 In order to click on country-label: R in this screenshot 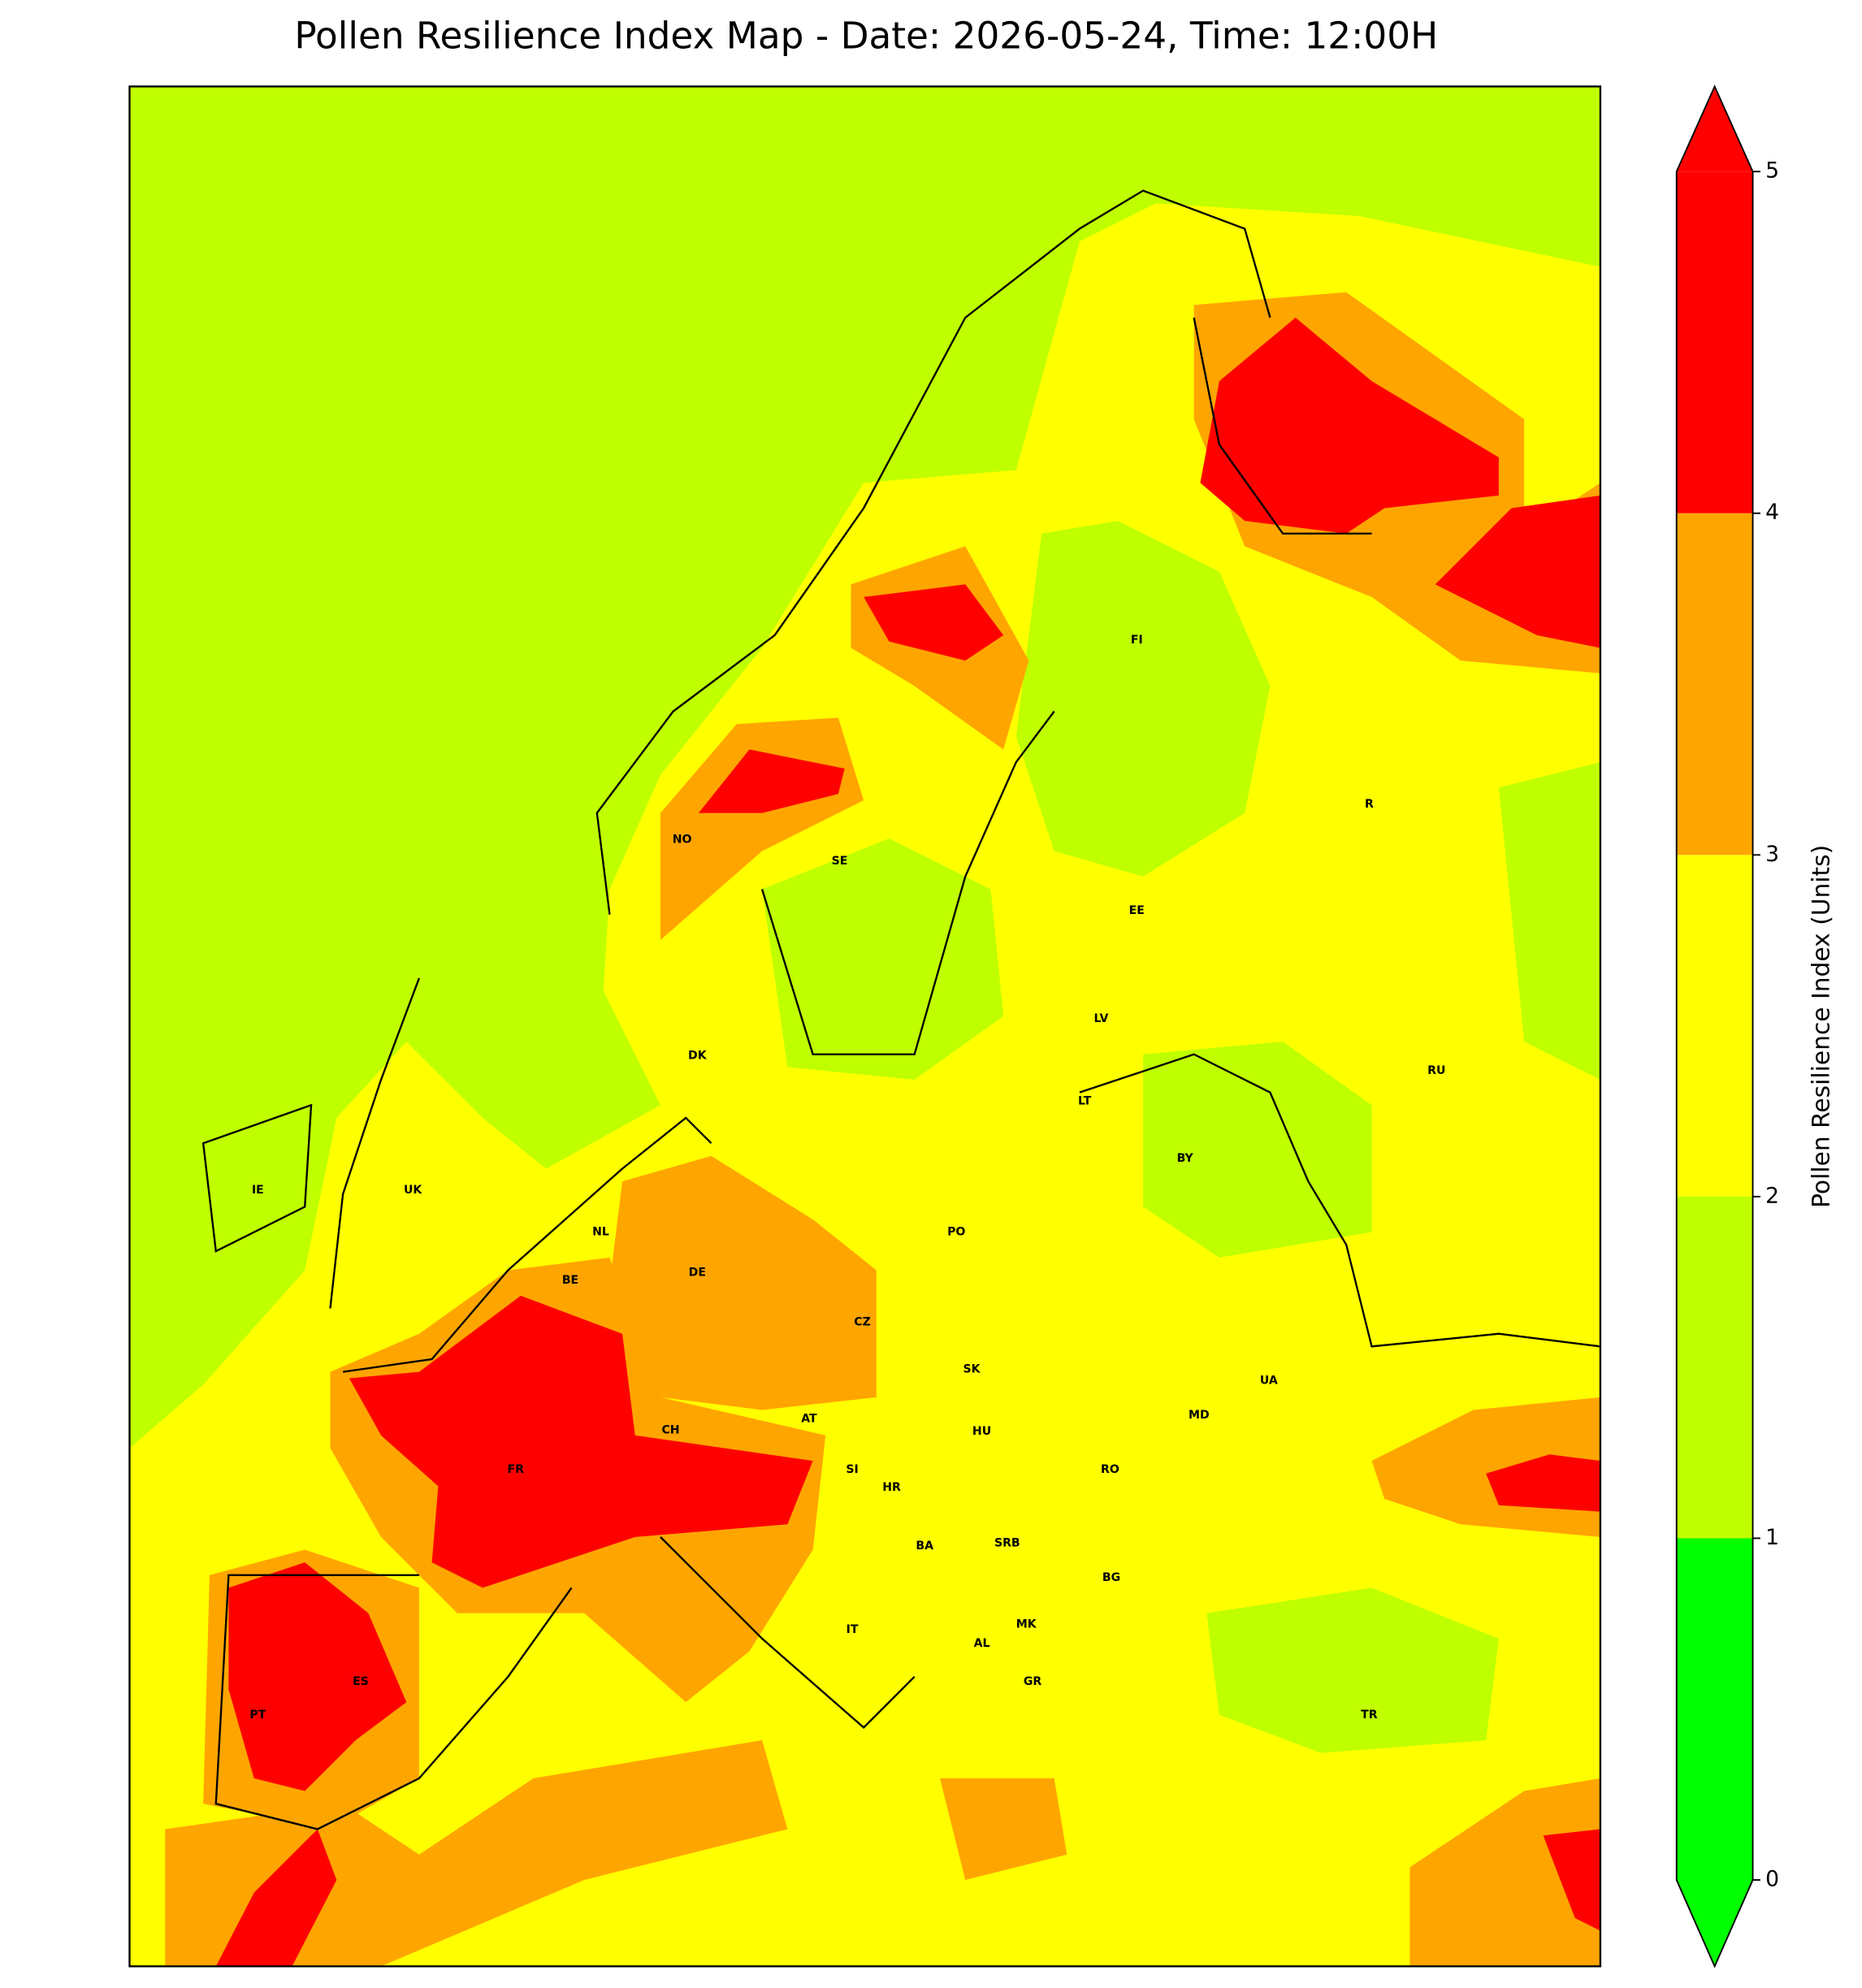, I will do `click(1369, 804)`.